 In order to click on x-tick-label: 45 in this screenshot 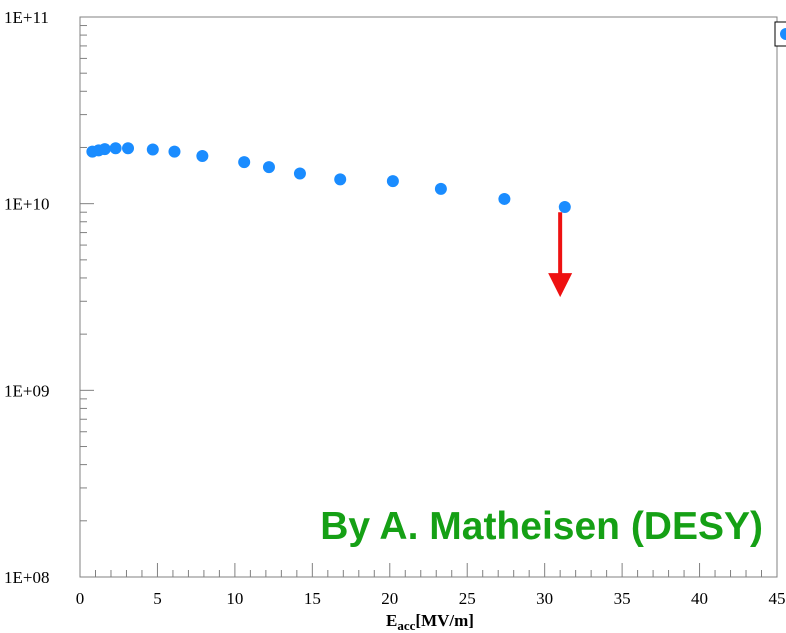, I will do `click(777, 598)`.